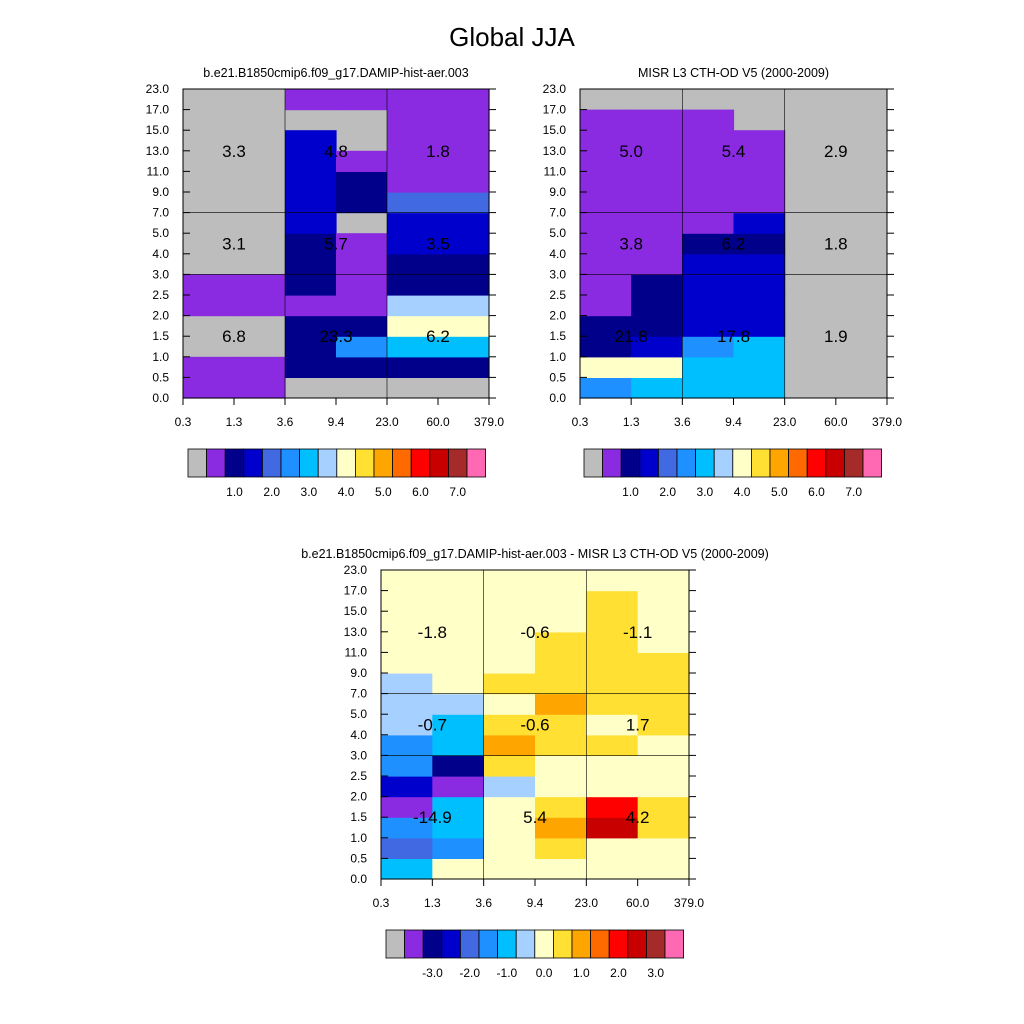  What do you see at coordinates (705, 492) in the screenshot?
I see `colorbar-label: 3.0` at bounding box center [705, 492].